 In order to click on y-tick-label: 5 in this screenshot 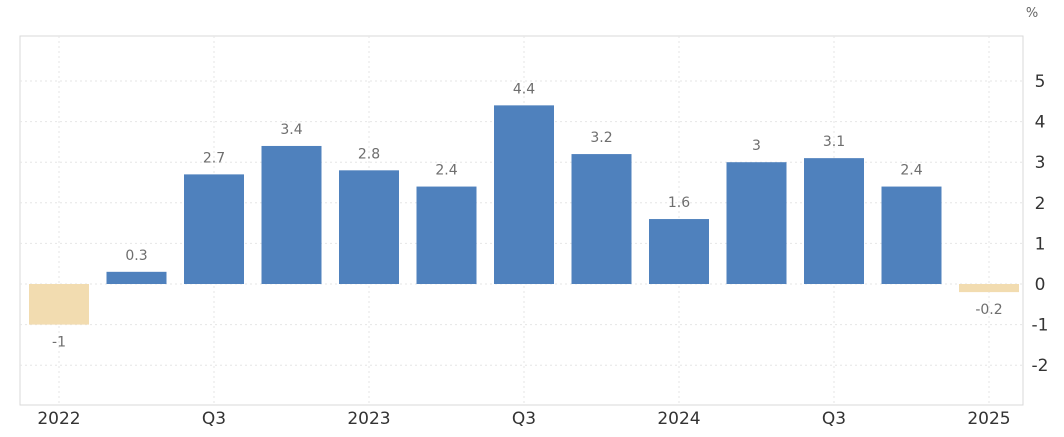, I will do `click(1040, 82)`.